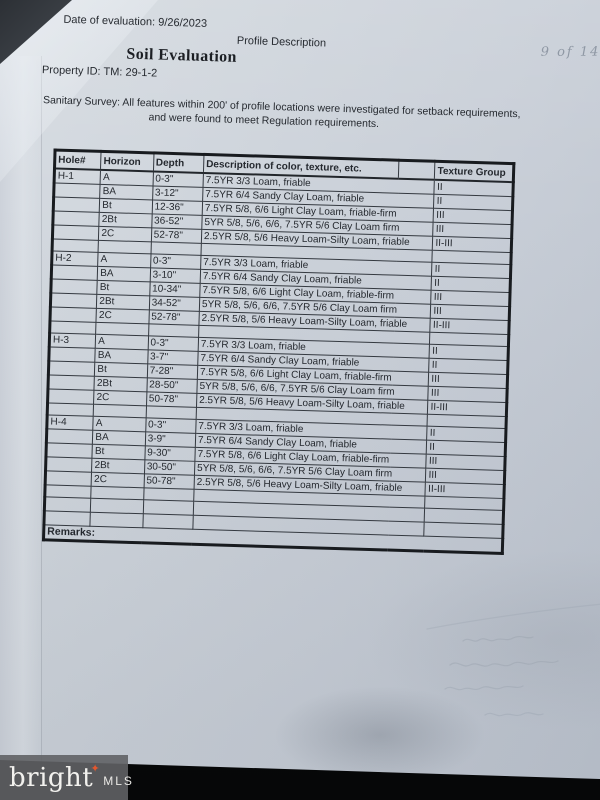 The height and width of the screenshot is (800, 600). Describe the element at coordinates (77, 176) in the screenshot. I see `hole-cell: H-1` at that location.